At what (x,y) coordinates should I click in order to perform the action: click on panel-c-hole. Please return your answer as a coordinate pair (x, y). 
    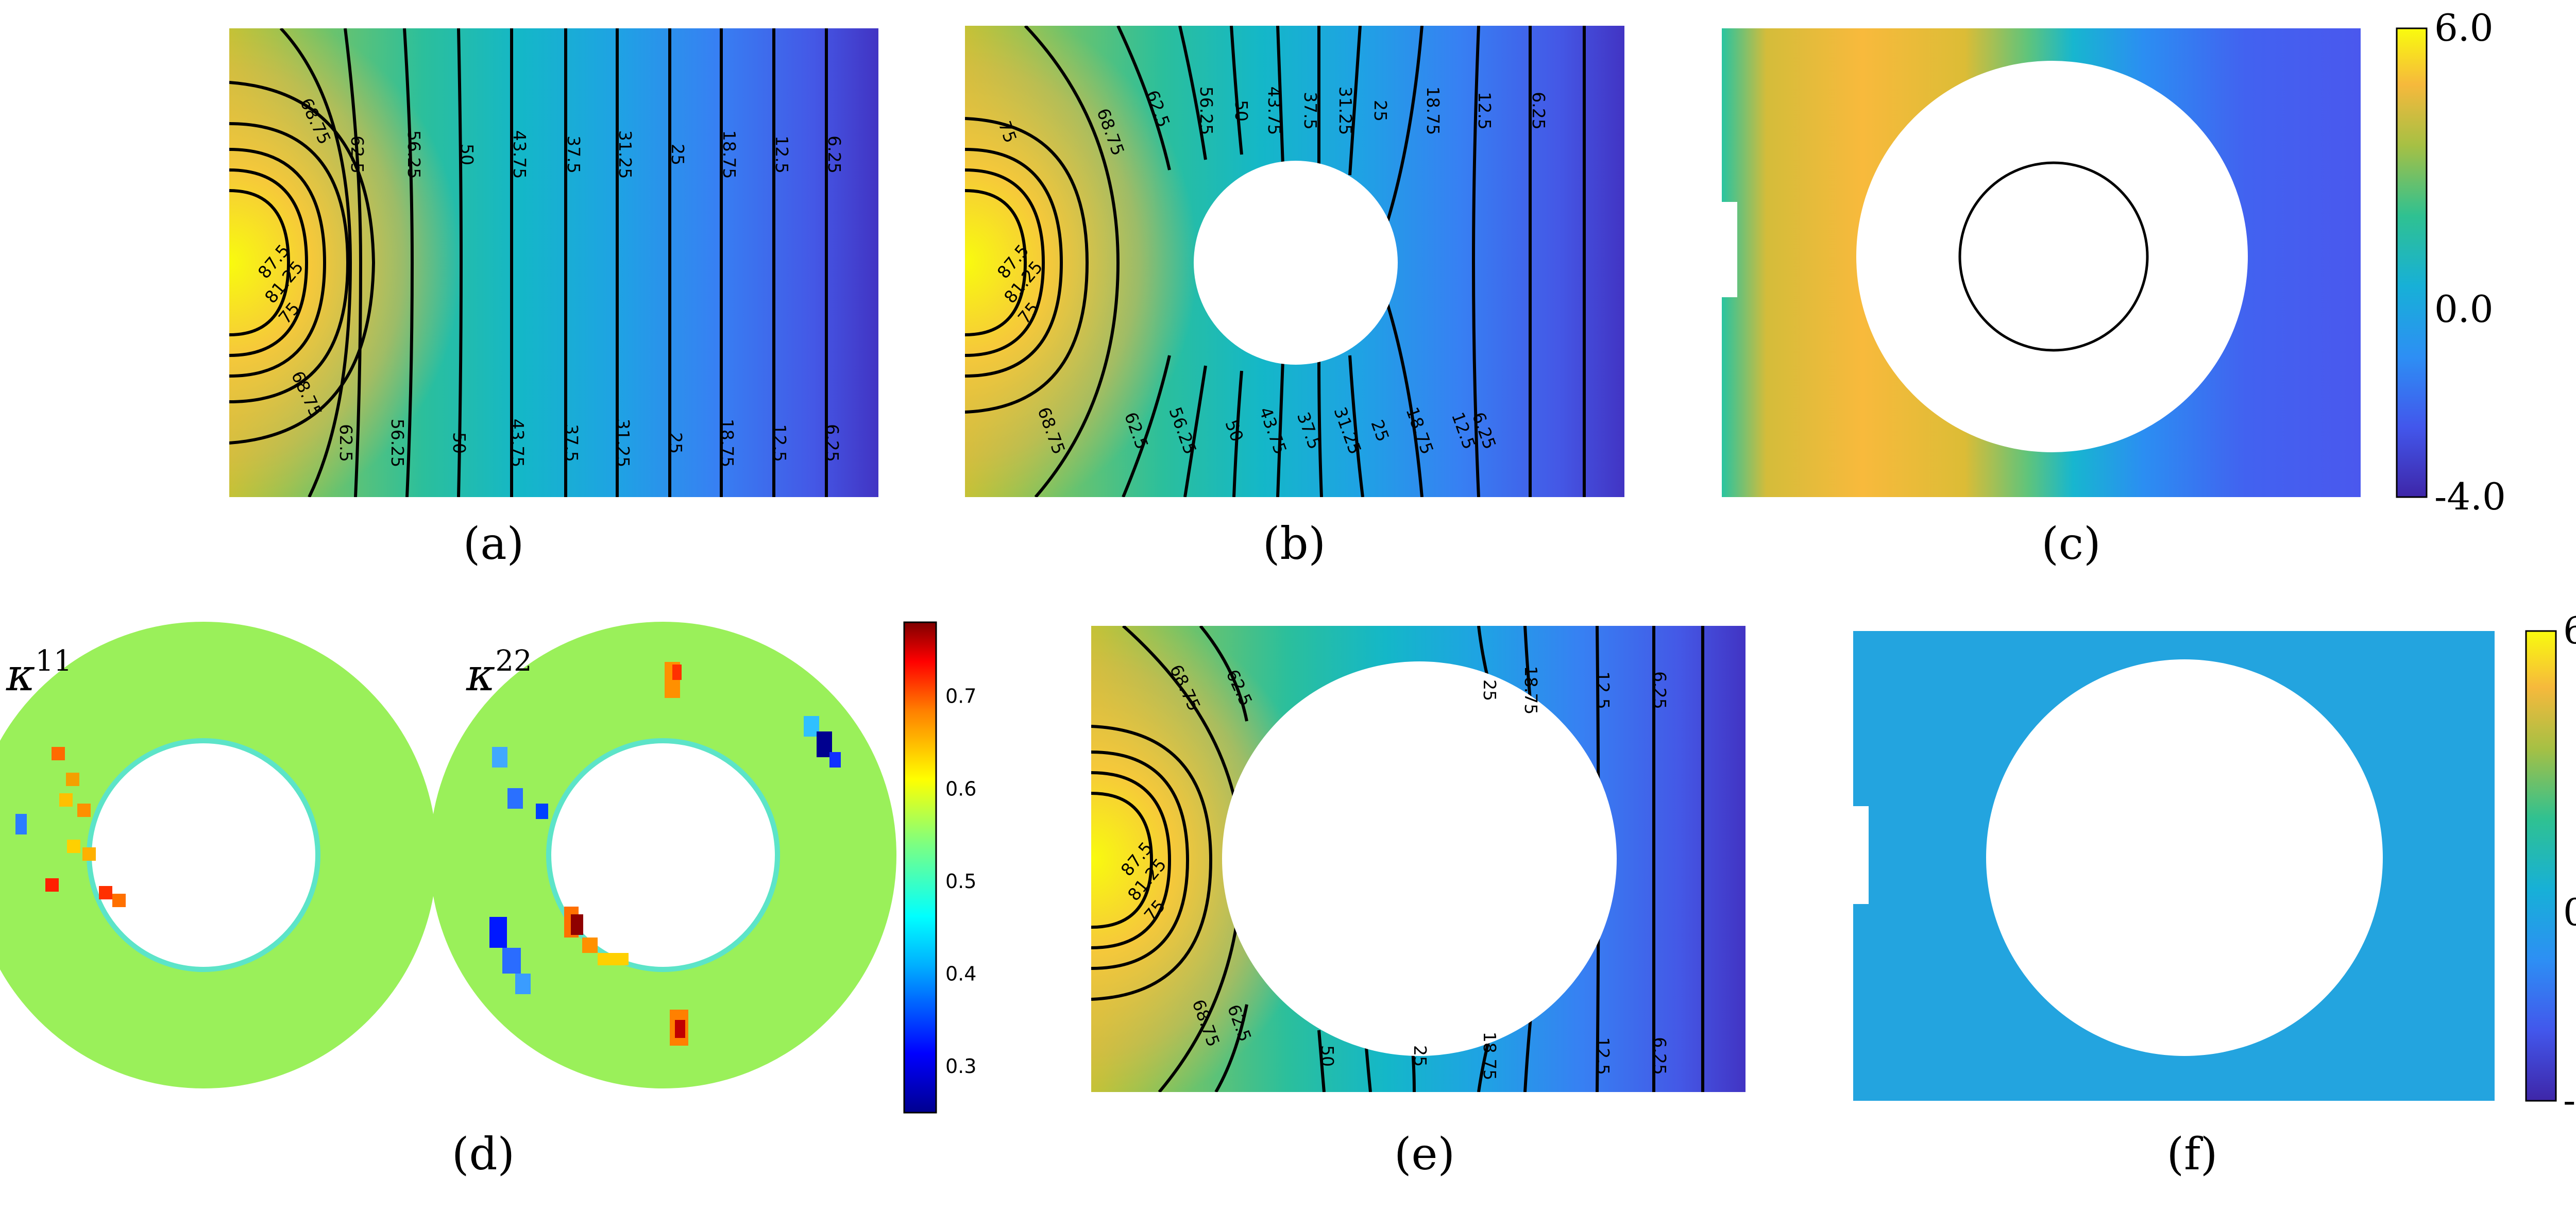
    Looking at the image, I should click on (2052, 256).